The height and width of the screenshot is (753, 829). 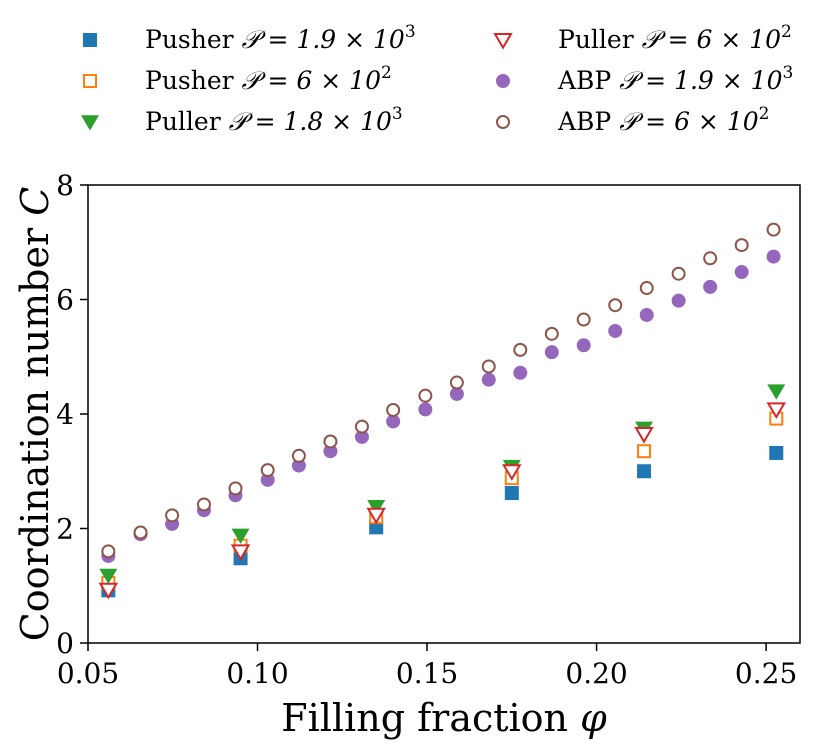 What do you see at coordinates (65, 300) in the screenshot?
I see `y-tick-label: 6` at bounding box center [65, 300].